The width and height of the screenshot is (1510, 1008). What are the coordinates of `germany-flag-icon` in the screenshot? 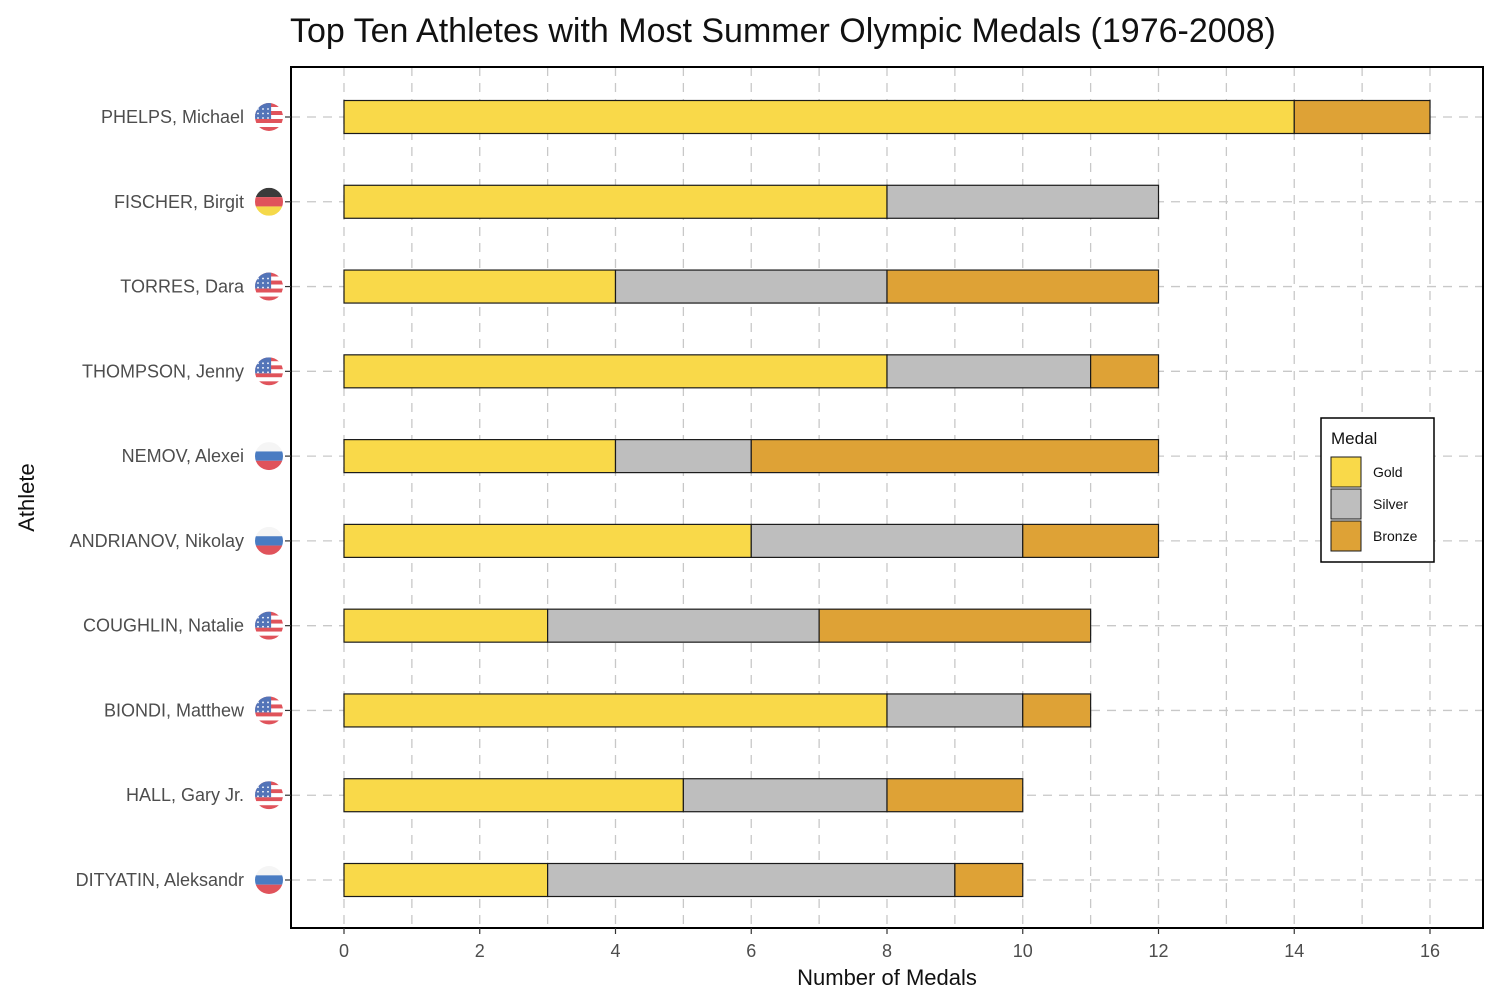 It's located at (269, 201).